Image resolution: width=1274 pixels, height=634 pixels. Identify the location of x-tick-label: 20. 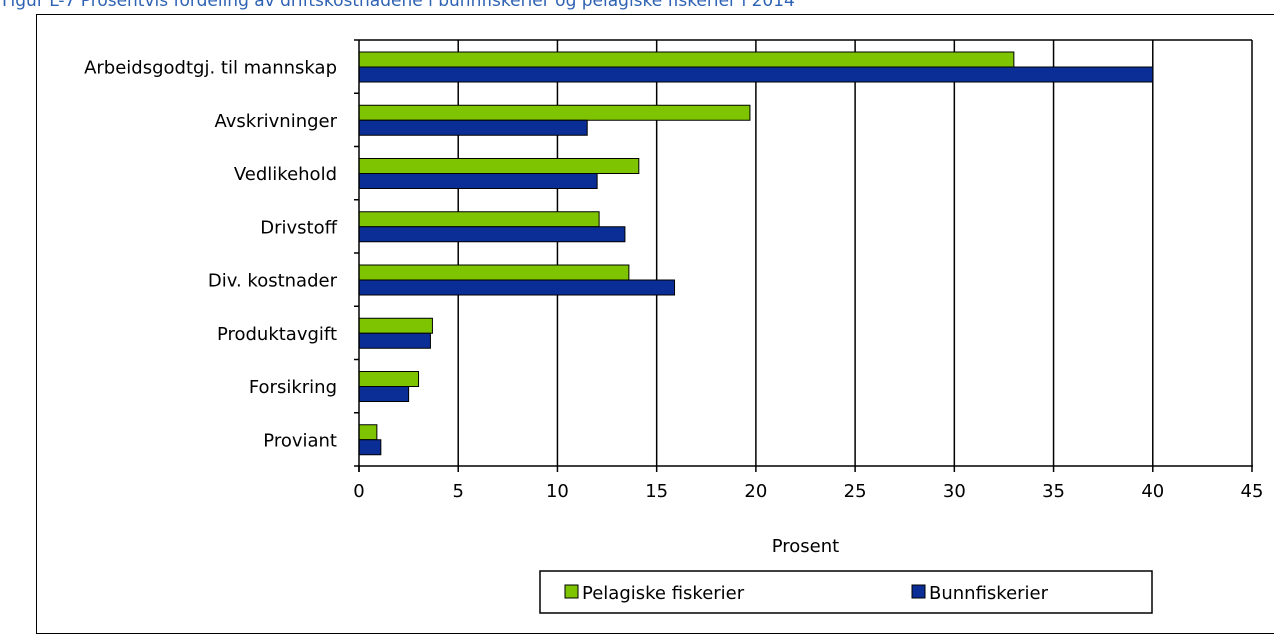
(755, 491).